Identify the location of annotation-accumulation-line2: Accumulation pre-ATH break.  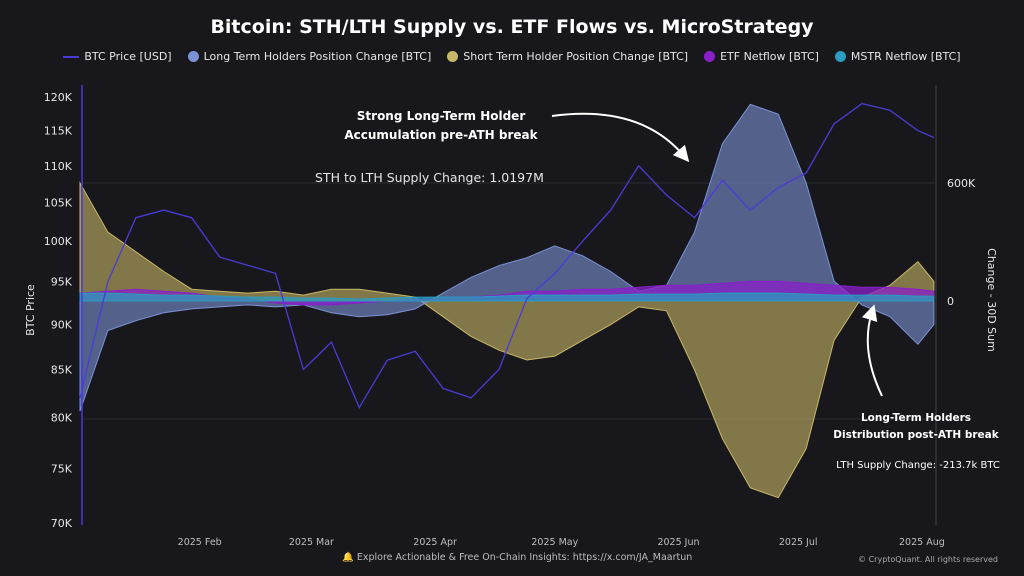
(441, 135).